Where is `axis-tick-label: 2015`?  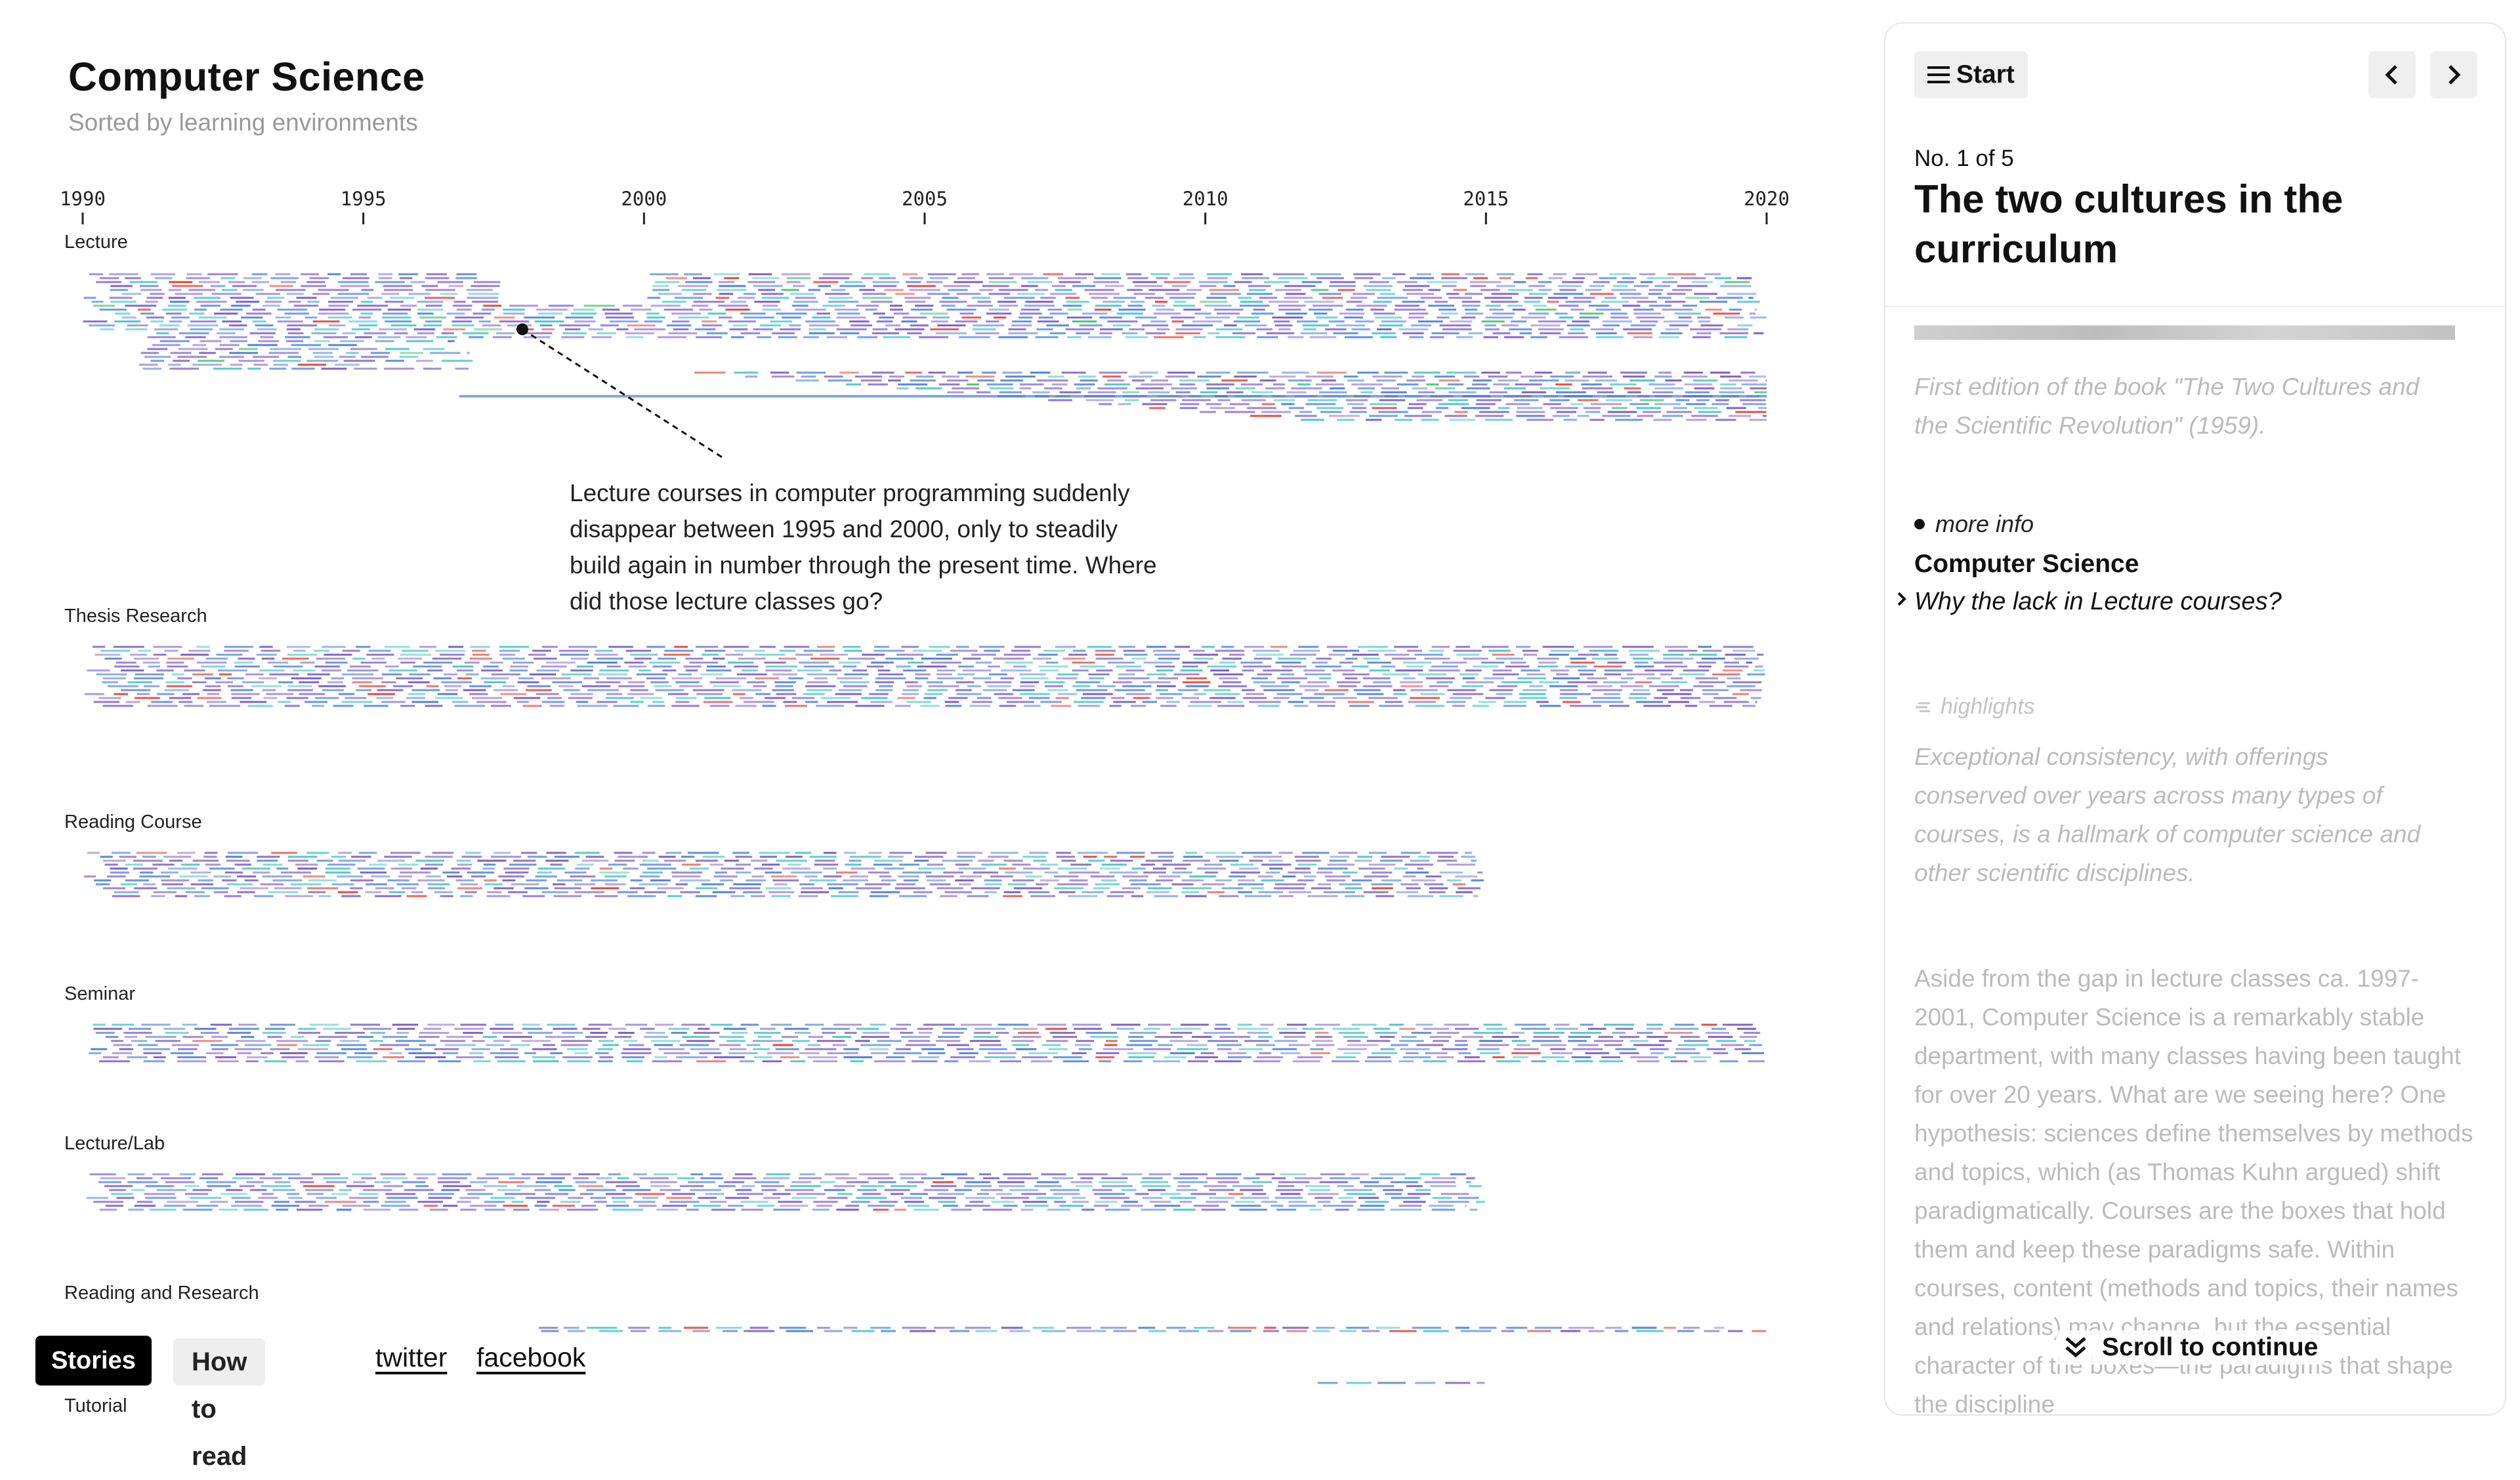 axis-tick-label: 2015 is located at coordinates (1486, 199).